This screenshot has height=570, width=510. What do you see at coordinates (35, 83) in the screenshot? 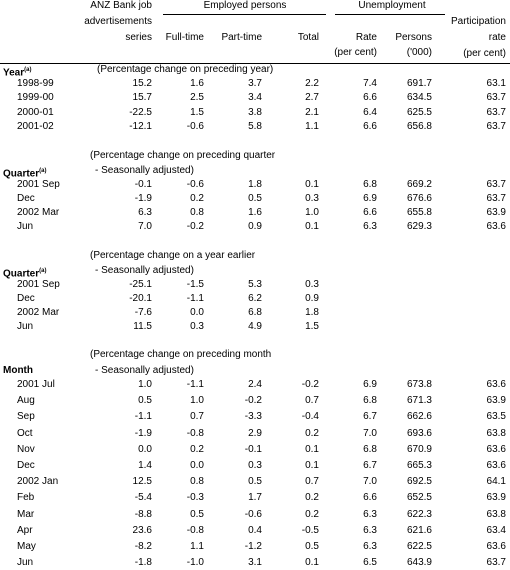
I see `row-label: 1998-99` at bounding box center [35, 83].